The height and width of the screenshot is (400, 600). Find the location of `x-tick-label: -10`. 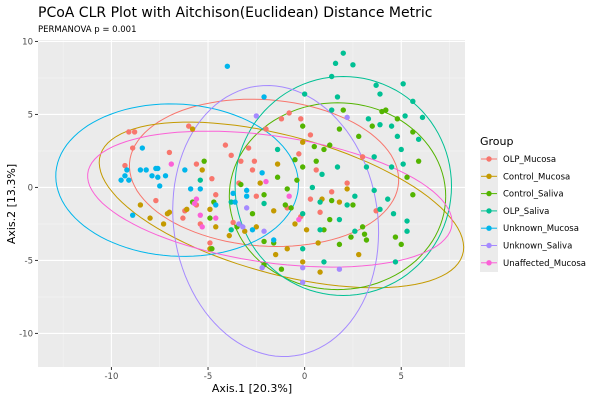

x-tick-label: -10 is located at coordinates (111, 377).